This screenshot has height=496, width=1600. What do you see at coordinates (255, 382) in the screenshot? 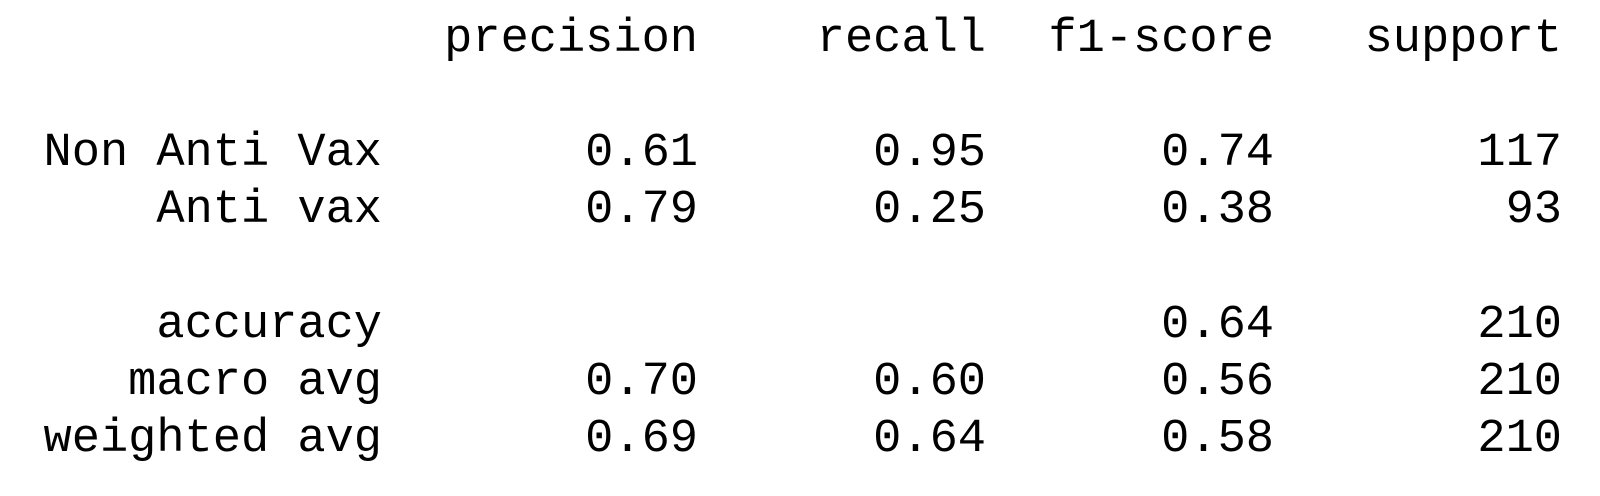
I see `row-label: macro avg` at bounding box center [255, 382].